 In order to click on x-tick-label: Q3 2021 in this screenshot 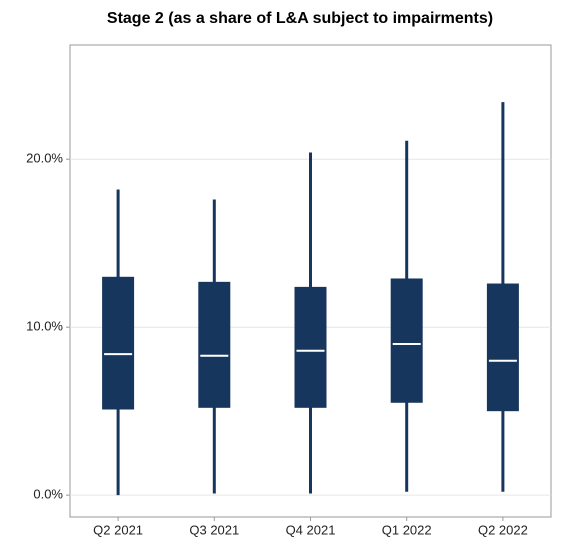, I will do `click(214, 529)`.